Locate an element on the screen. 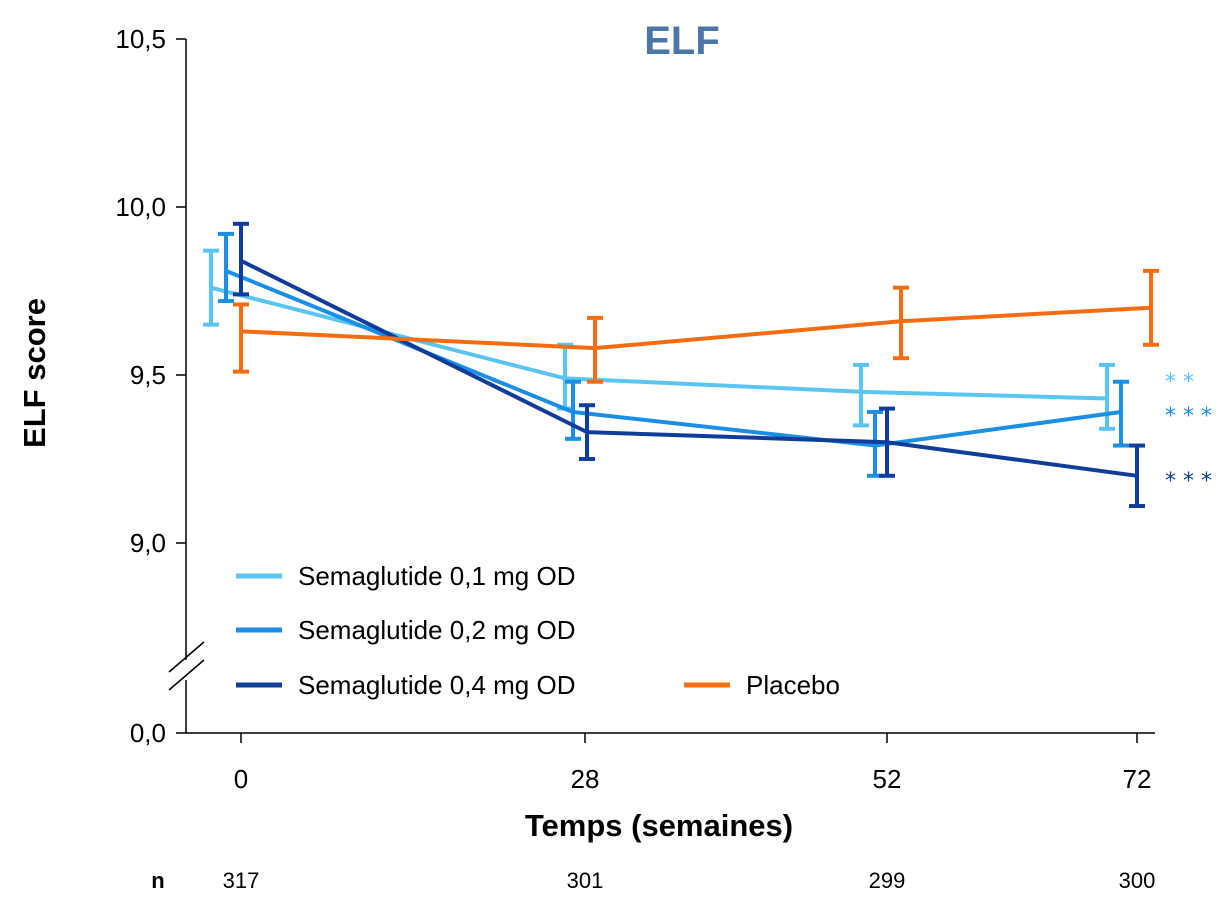  legend-label: Placebo is located at coordinates (793, 685).